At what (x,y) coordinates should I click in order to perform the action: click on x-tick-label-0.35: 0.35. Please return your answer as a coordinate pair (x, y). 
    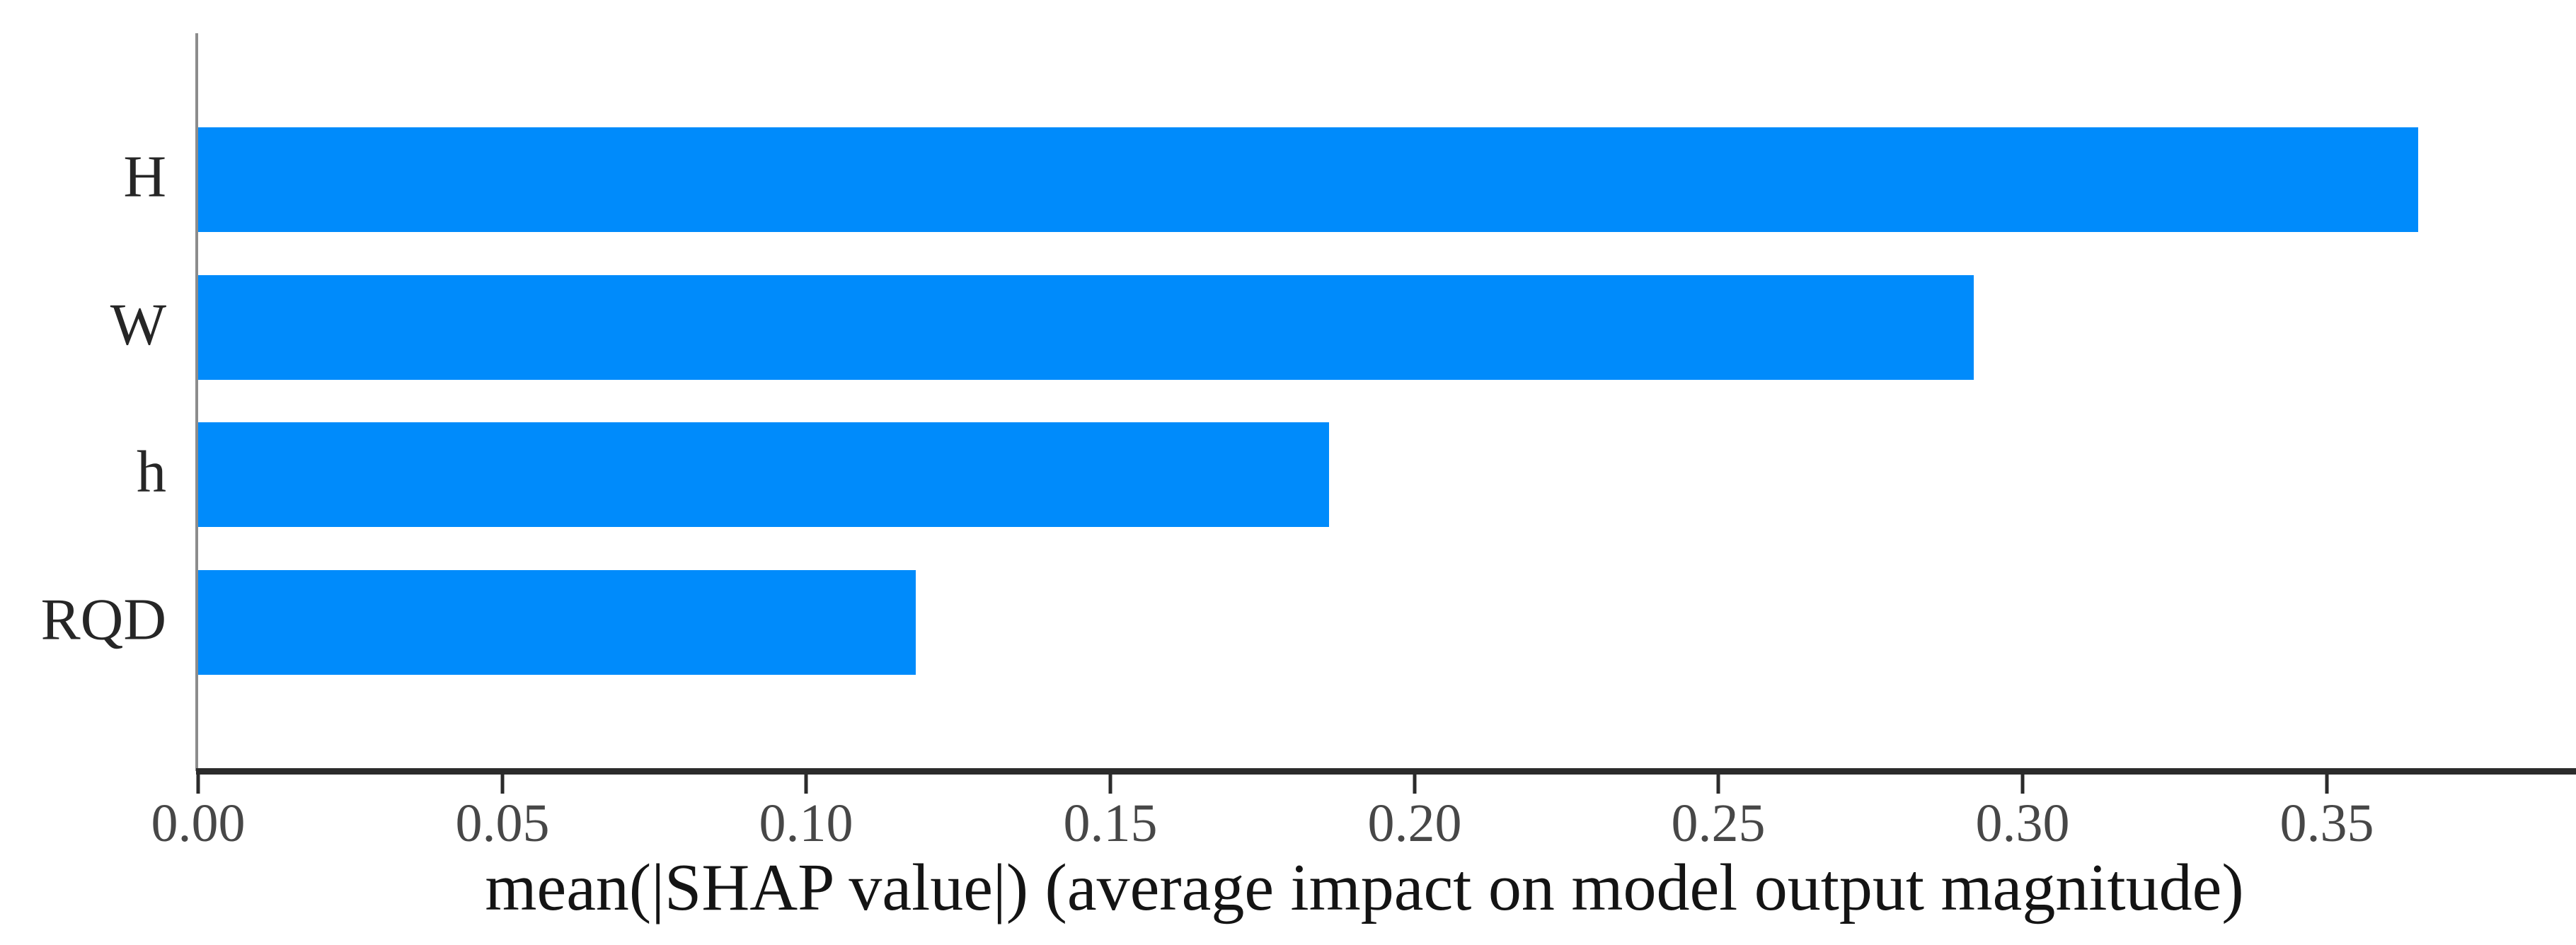
    Looking at the image, I should click on (2326, 824).